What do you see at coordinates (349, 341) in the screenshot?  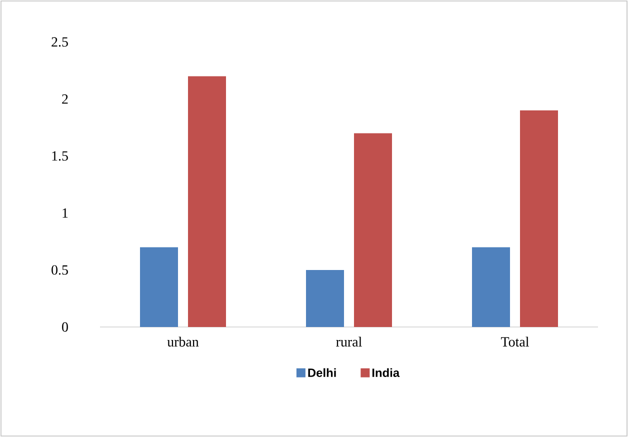 I see `x-tick-label: rural` at bounding box center [349, 341].